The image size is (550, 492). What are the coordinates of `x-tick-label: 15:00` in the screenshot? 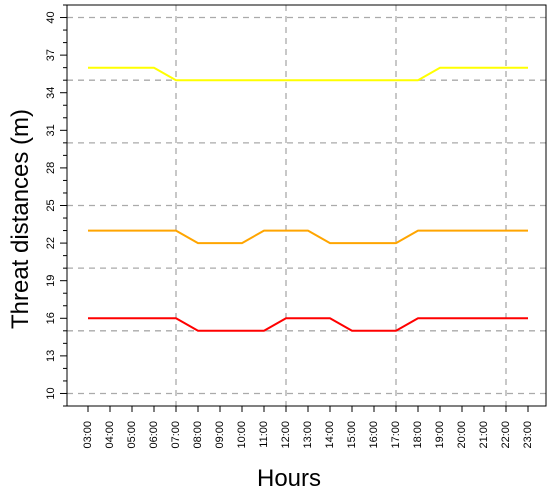 It's located at (352, 435).